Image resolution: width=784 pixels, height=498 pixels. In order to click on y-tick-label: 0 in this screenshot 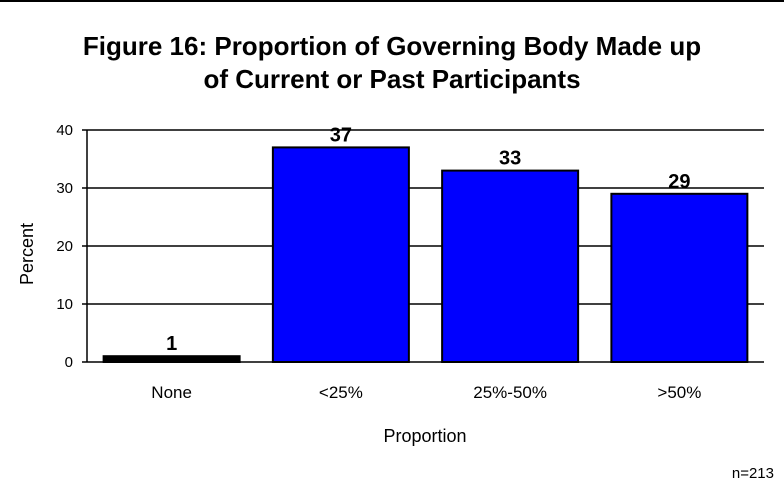, I will do `click(69, 362)`.